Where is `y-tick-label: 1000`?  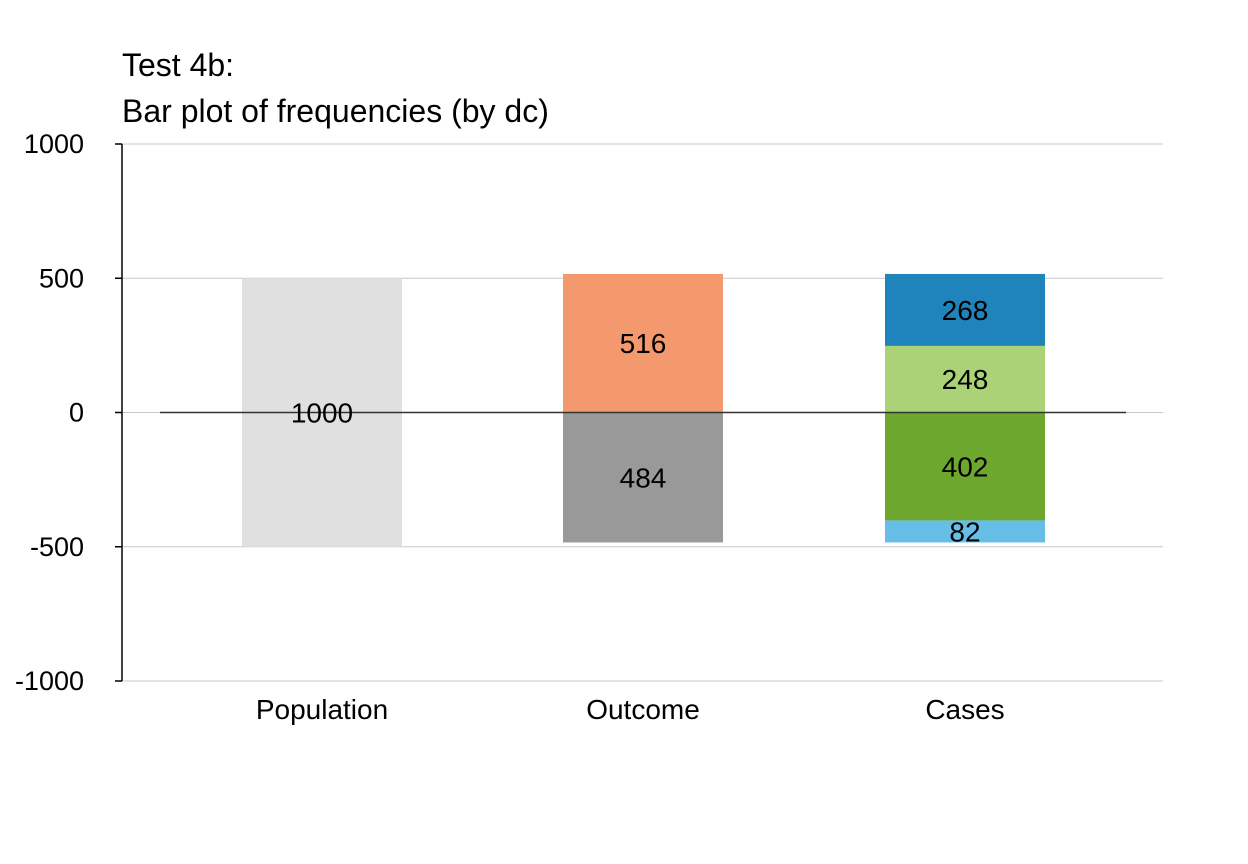 y-tick-label: 1000 is located at coordinates (54, 144).